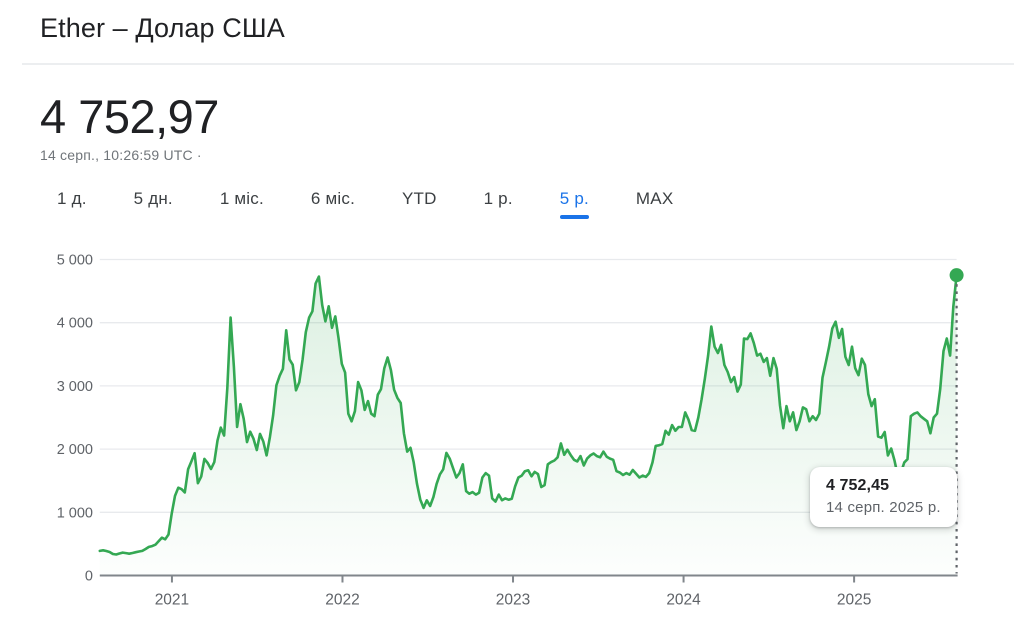  Describe the element at coordinates (654, 204) in the screenshot. I see `range-tab-max: MAX` at that location.